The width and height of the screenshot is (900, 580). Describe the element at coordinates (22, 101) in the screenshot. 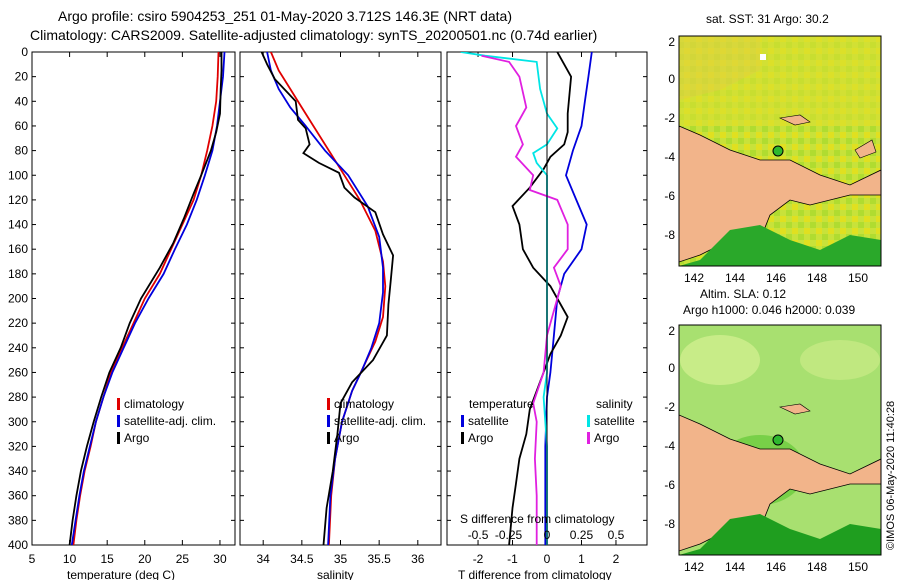

I see `depth-tick-label: 40` at that location.